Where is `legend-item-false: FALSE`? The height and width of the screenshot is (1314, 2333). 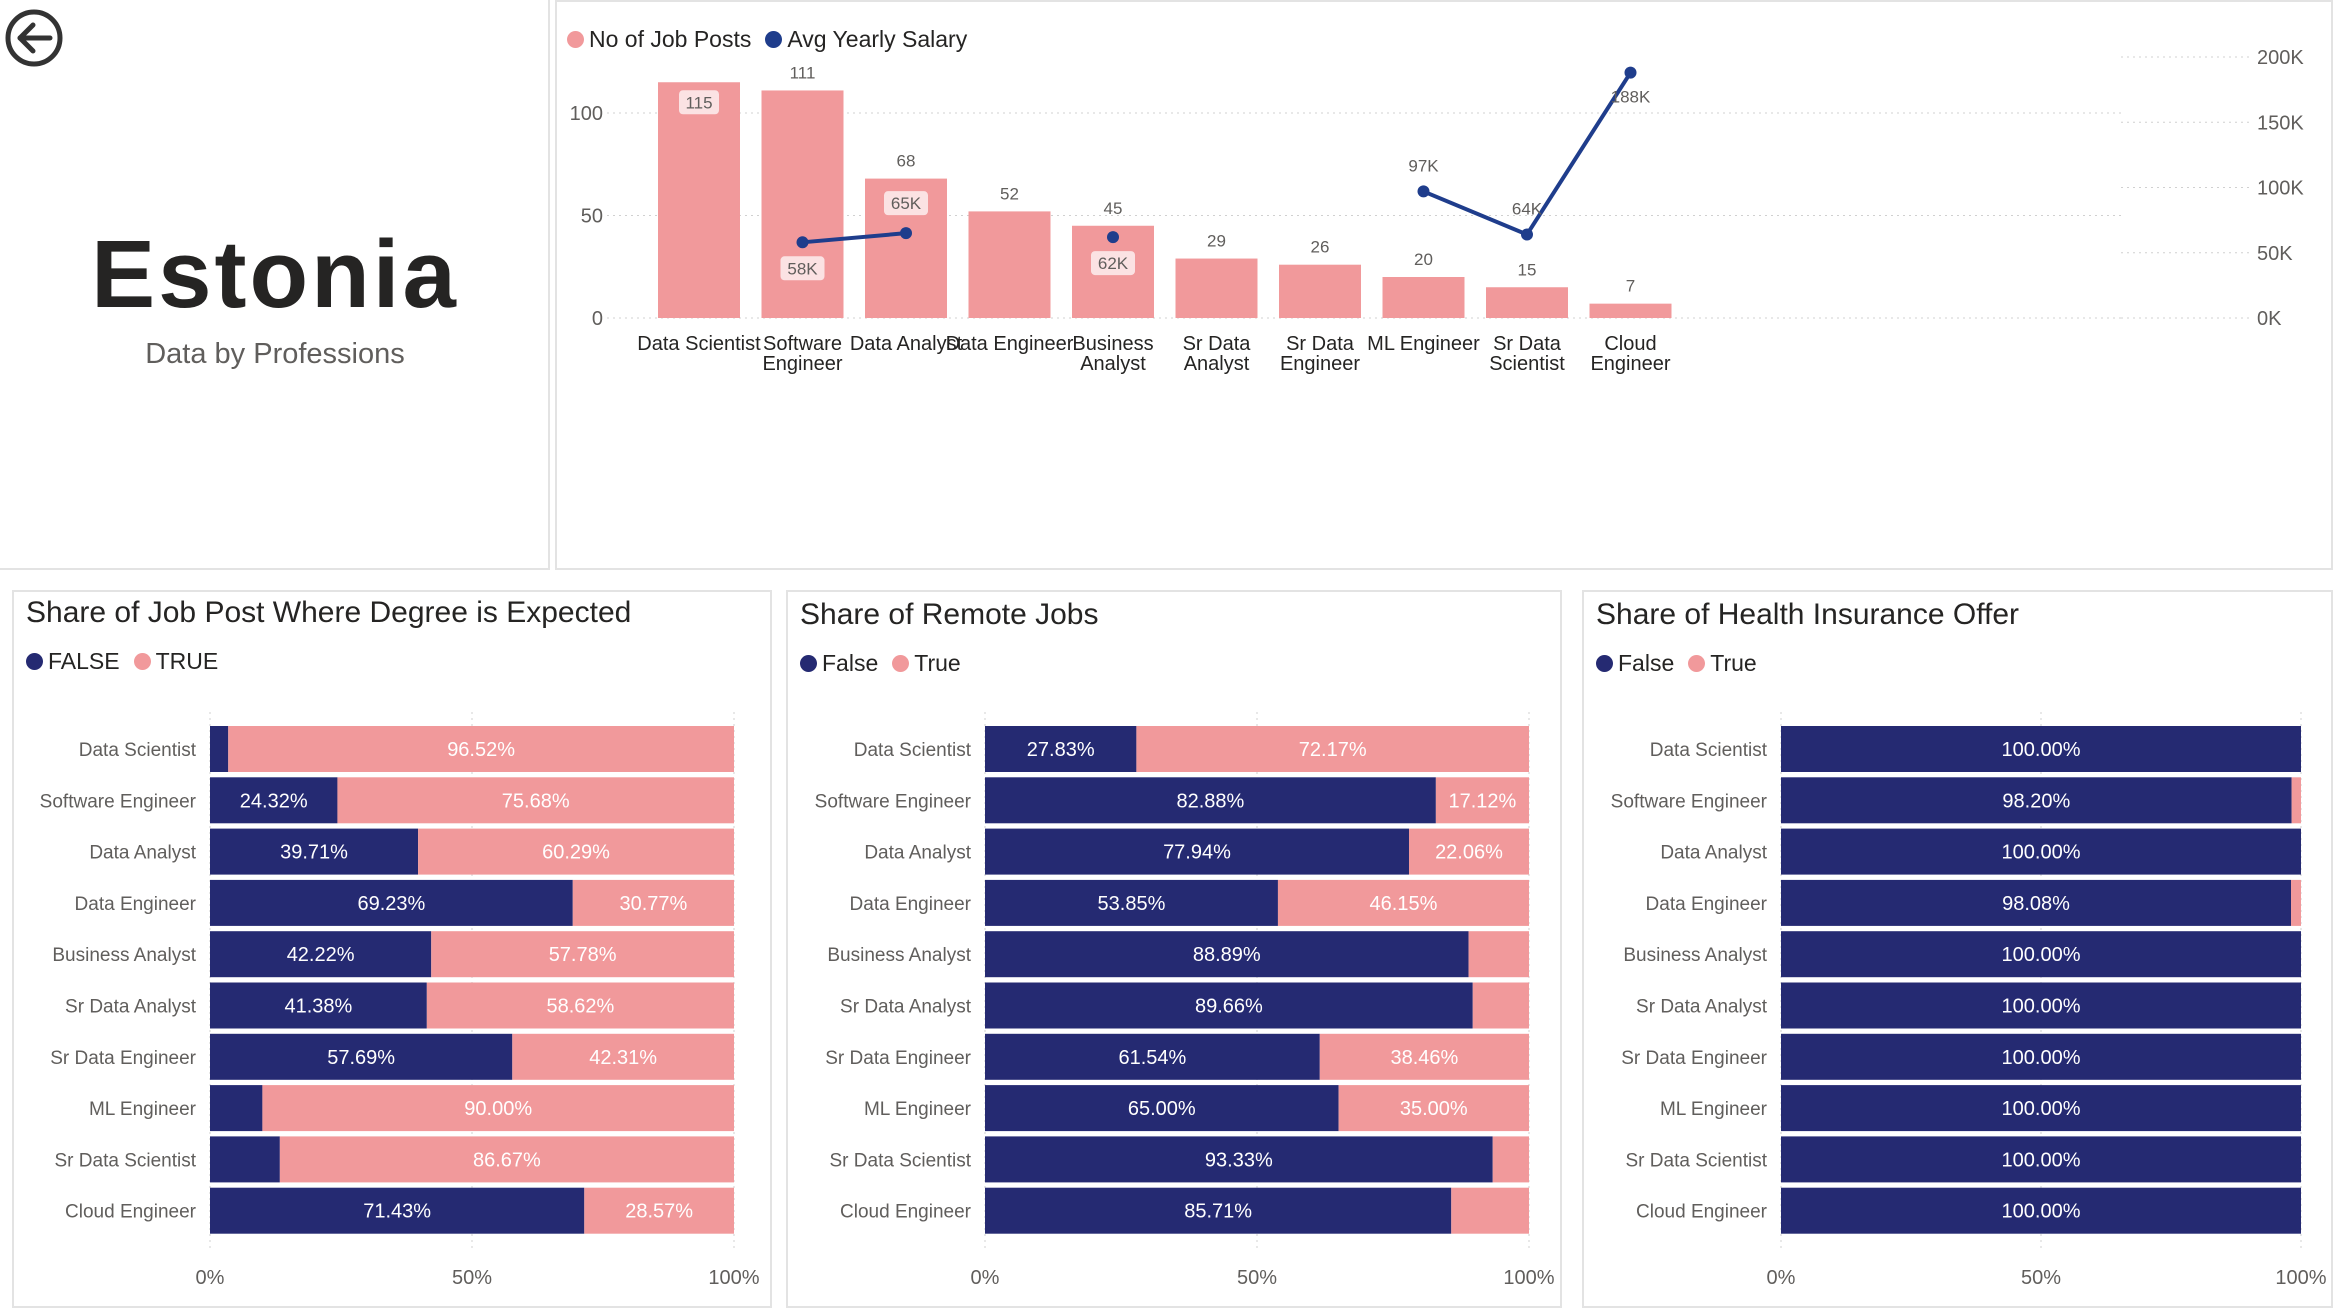
legend-item-false: FALSE is located at coordinates (73, 661).